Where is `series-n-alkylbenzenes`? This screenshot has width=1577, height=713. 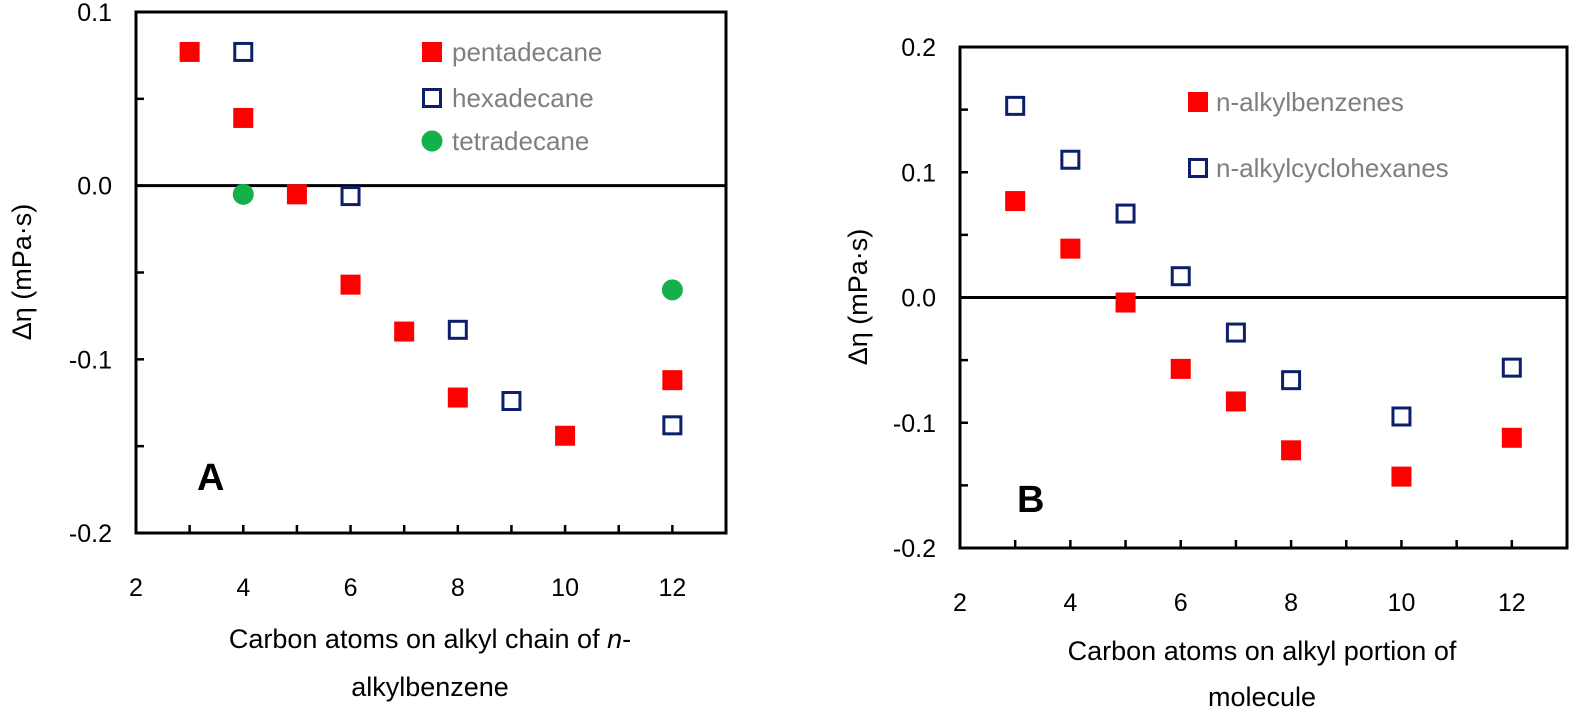
series-n-alkylbenzenes is located at coordinates (1263, 339).